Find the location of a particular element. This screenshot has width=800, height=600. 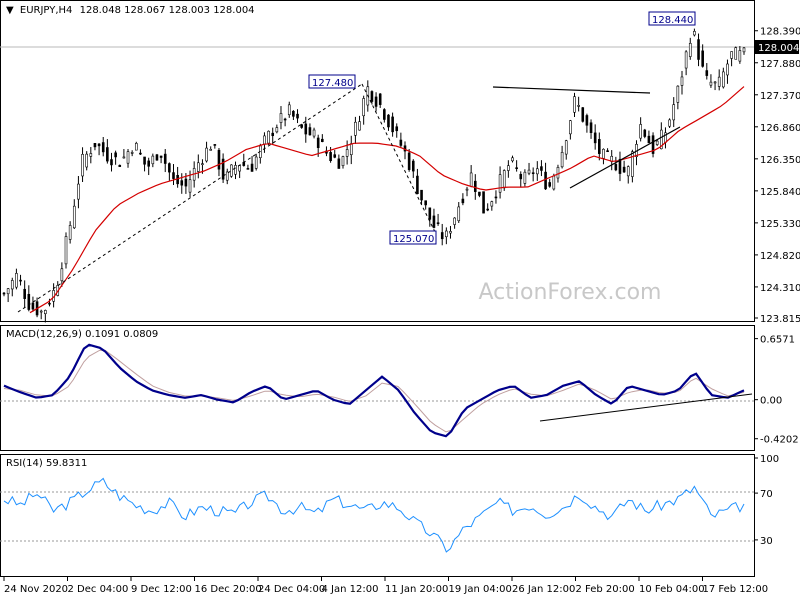

time-tick-label: 16 Dec 20:00 is located at coordinates (228, 589).